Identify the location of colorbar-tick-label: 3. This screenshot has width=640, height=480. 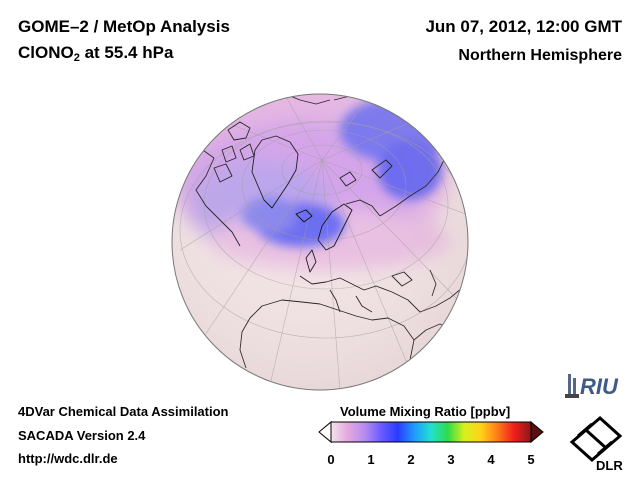
(451, 459).